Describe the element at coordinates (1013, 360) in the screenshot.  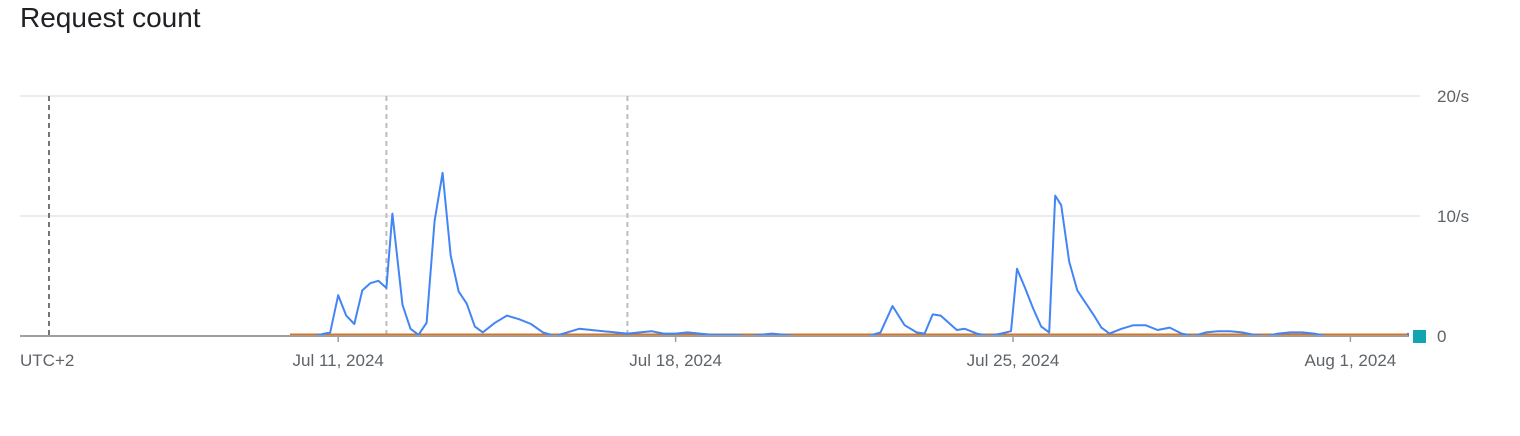
I see `x-tick-label: Jul 25, 2024` at that location.